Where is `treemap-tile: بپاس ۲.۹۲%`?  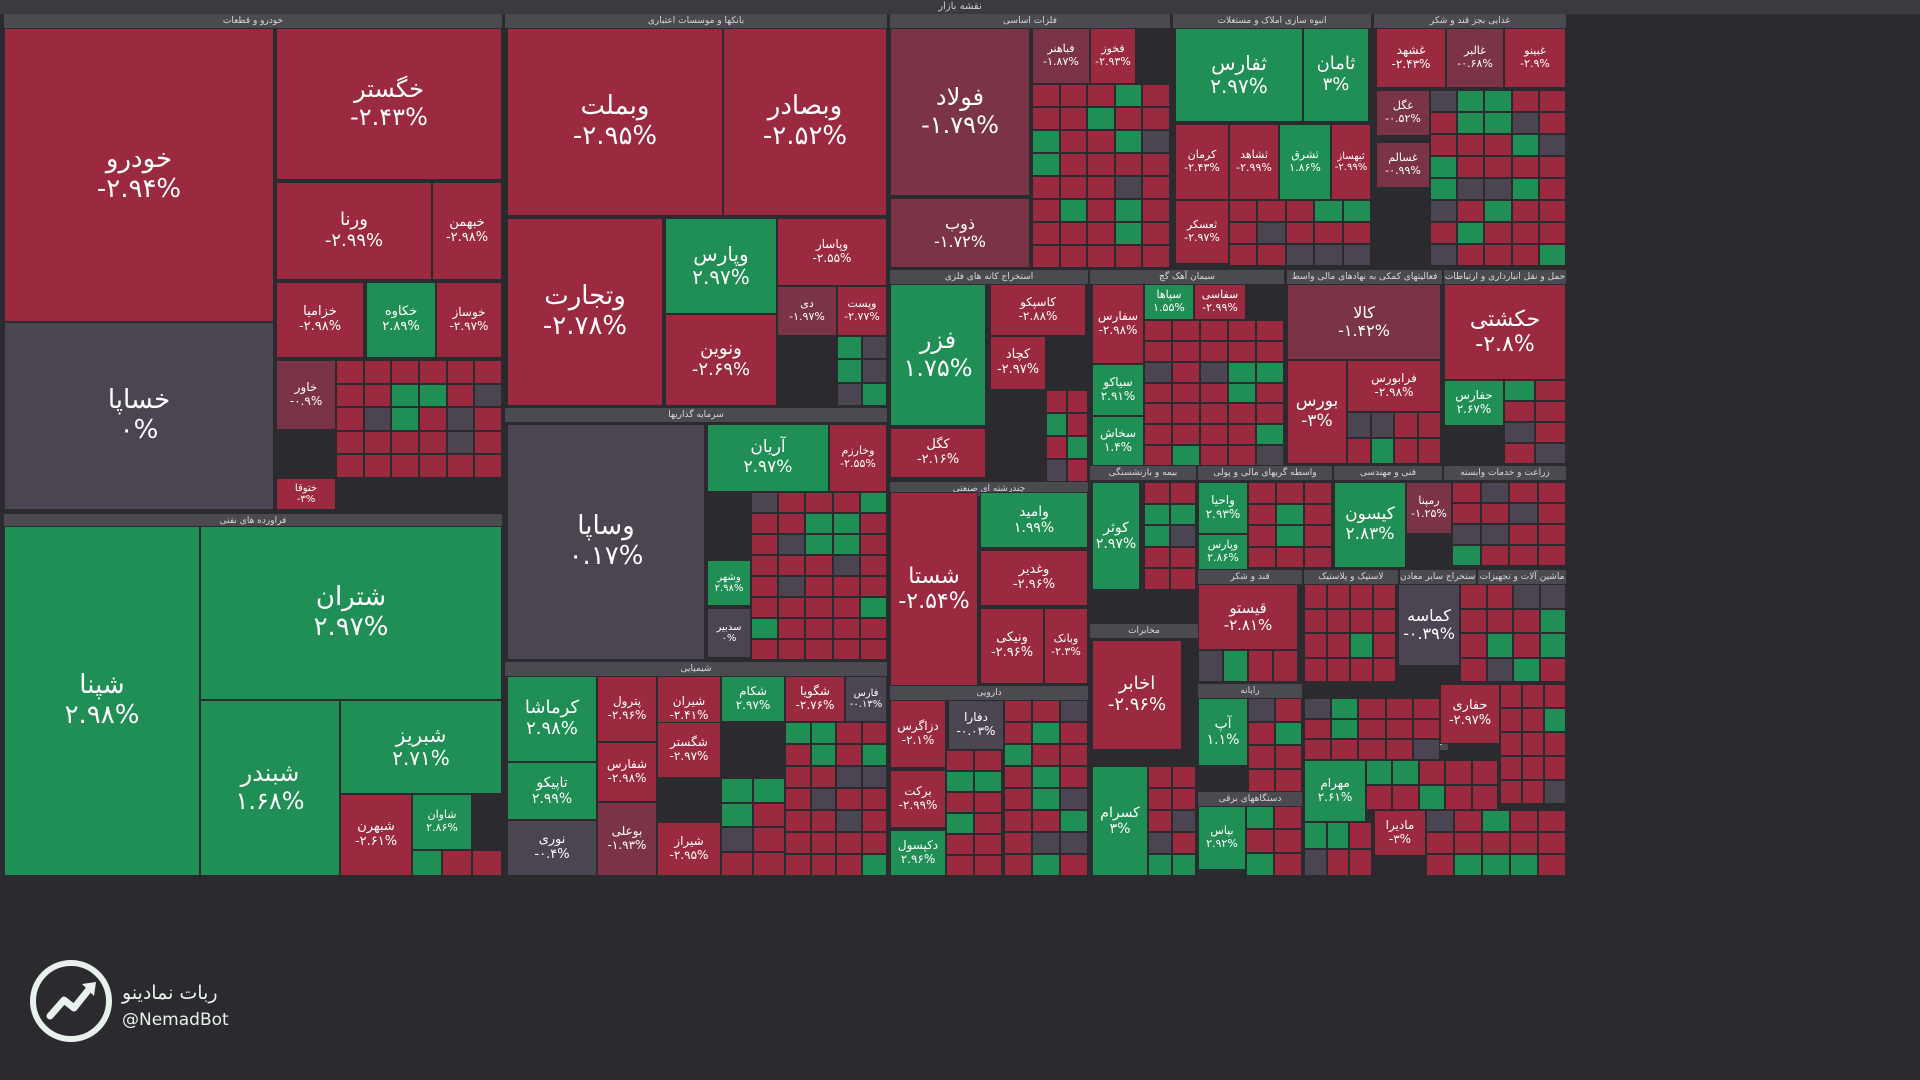
treemap-tile: بپاس ۲.۹۲% is located at coordinates (1222, 838).